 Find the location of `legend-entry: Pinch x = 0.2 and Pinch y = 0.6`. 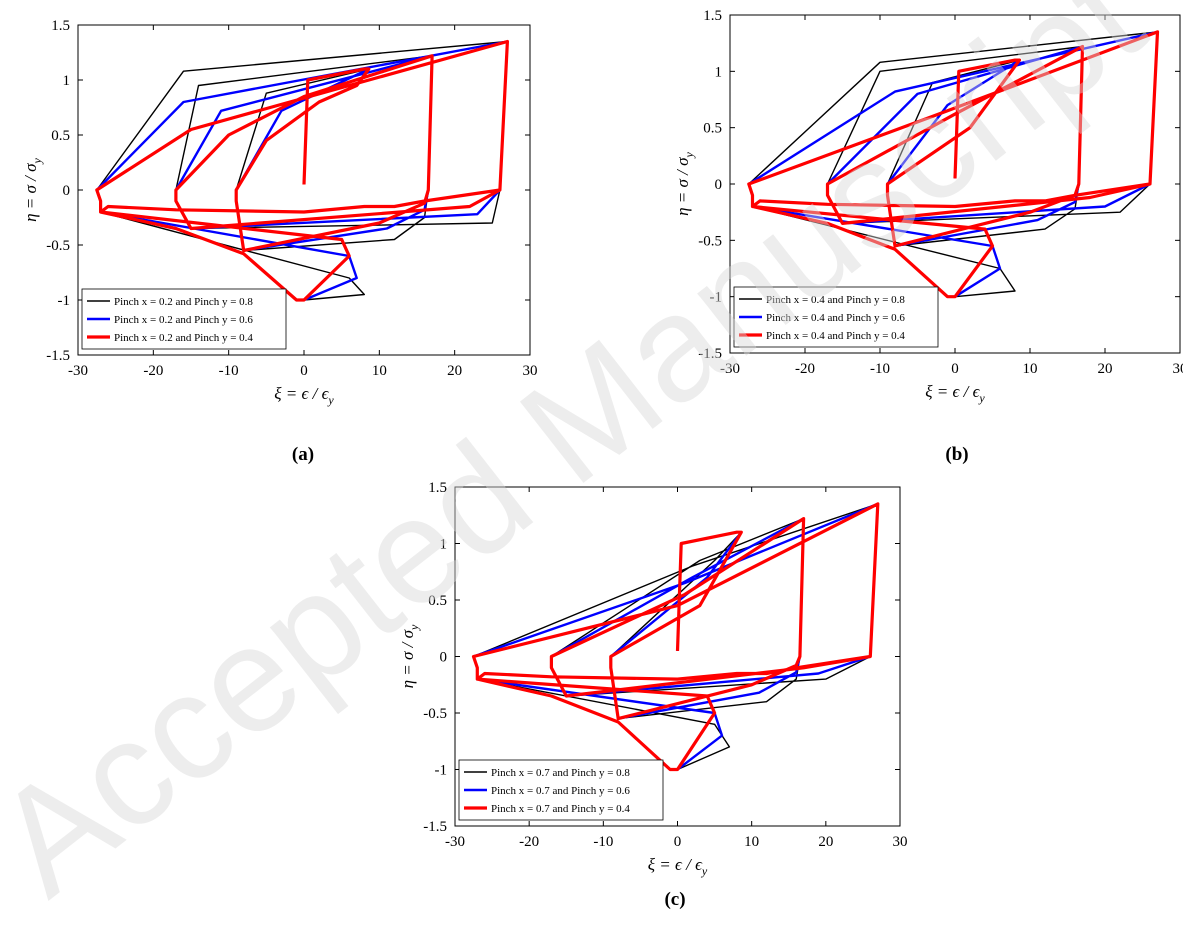

legend-entry: Pinch x = 0.2 and Pinch y = 0.6 is located at coordinates (183, 320).